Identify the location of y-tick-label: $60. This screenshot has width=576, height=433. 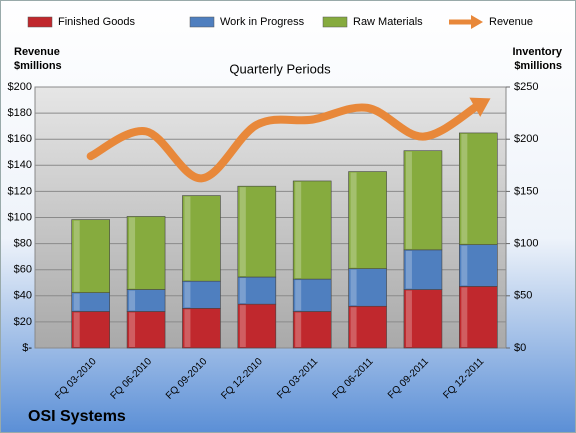
(23, 270).